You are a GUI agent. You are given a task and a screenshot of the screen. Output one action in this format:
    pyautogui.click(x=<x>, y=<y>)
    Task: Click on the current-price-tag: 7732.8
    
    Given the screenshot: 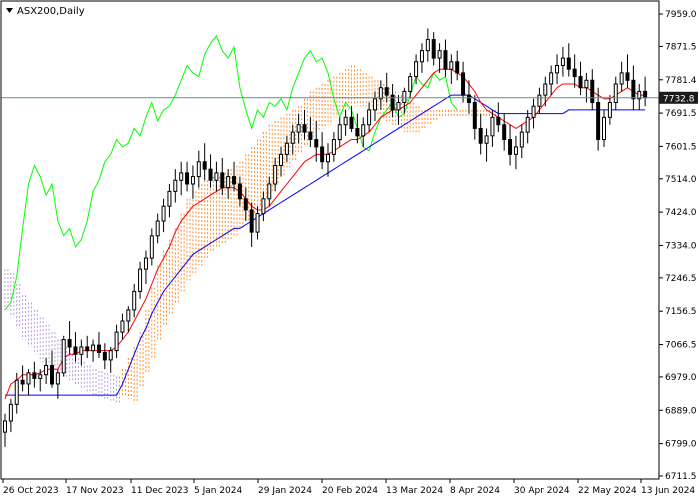 What is the action you would take?
    pyautogui.click(x=678, y=97)
    